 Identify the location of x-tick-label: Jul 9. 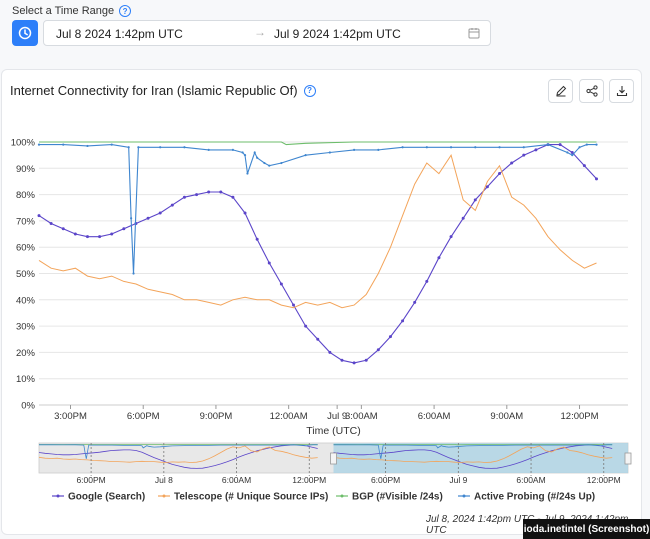
(337, 416).